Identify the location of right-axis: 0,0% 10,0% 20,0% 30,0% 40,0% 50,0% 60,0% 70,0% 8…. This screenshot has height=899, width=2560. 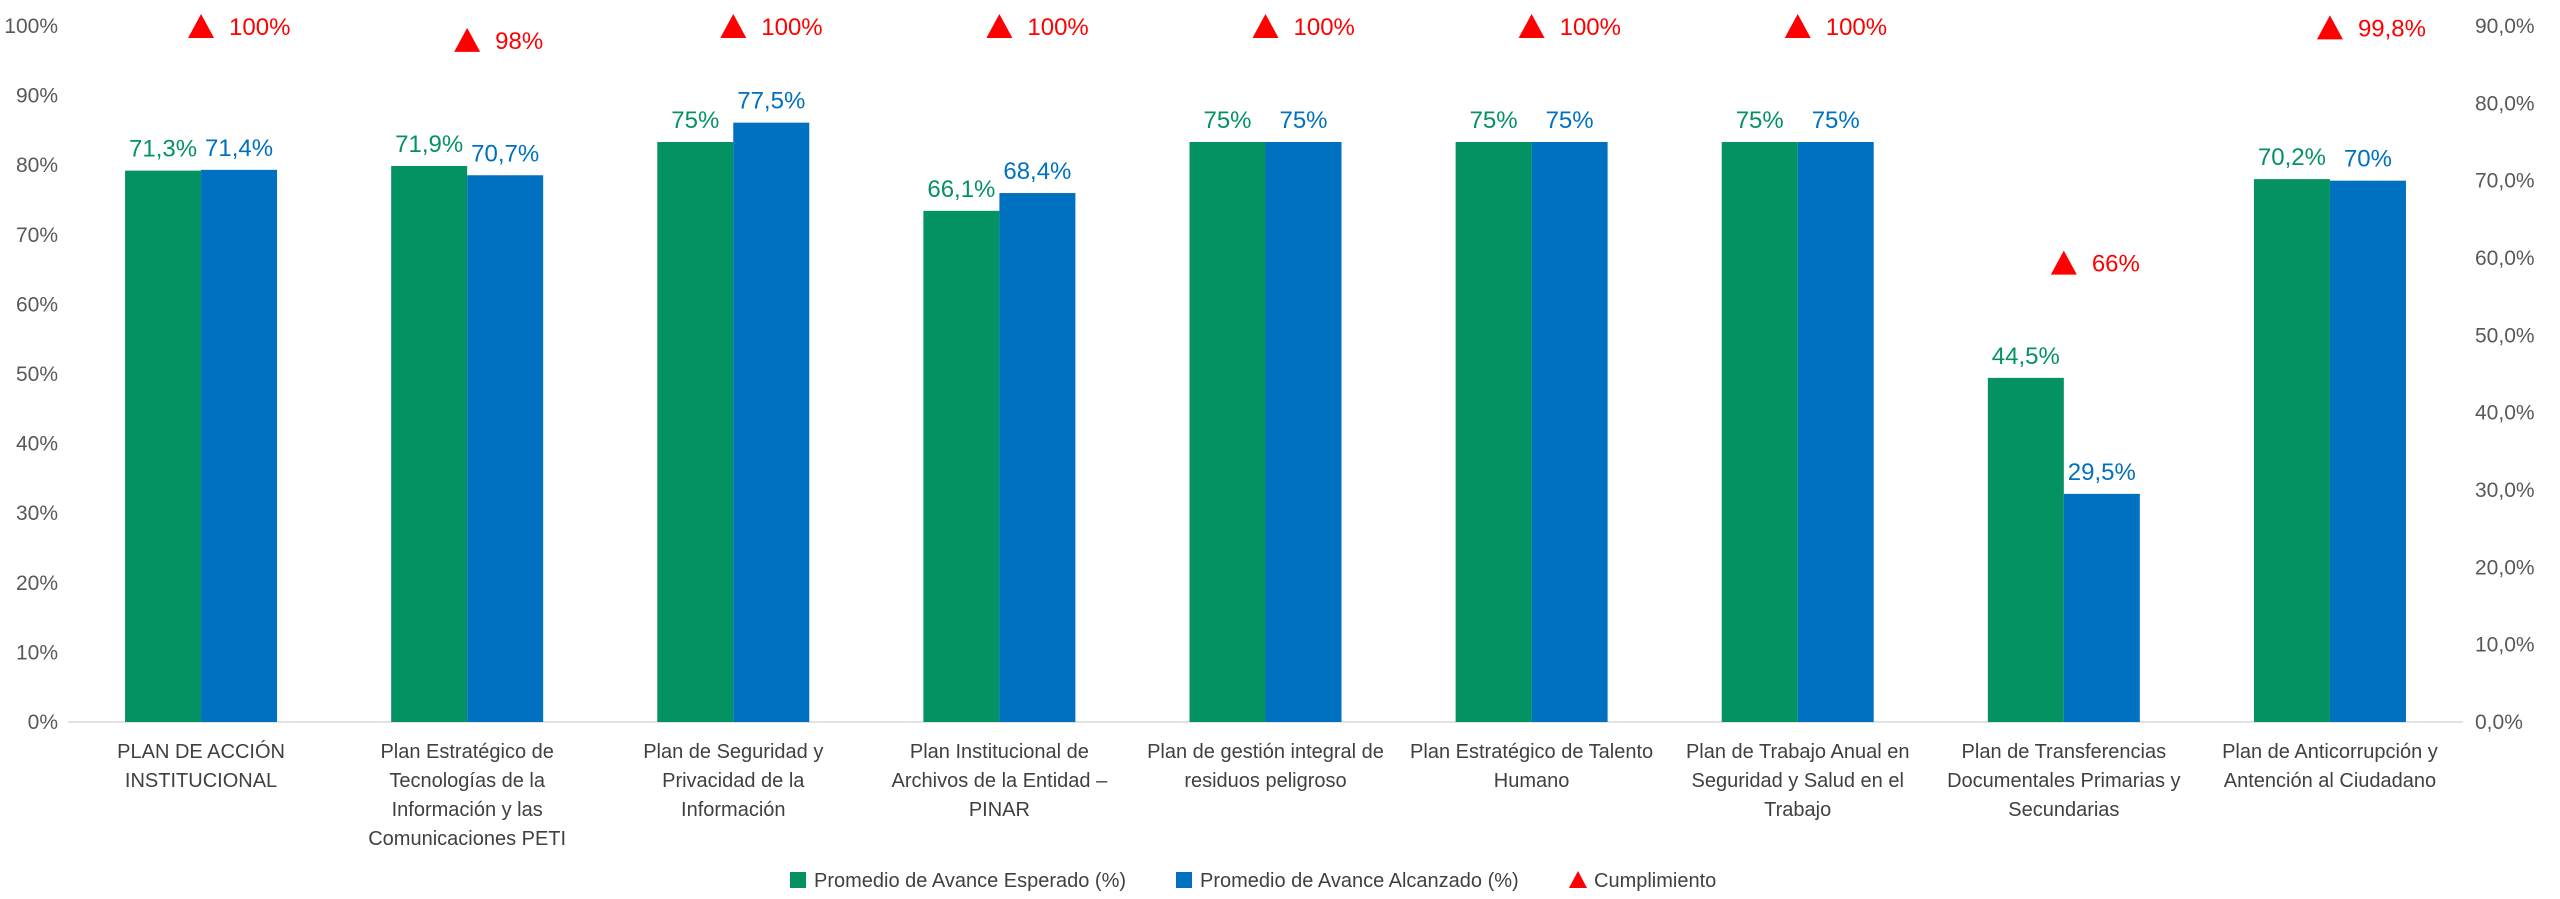
(2505, 374).